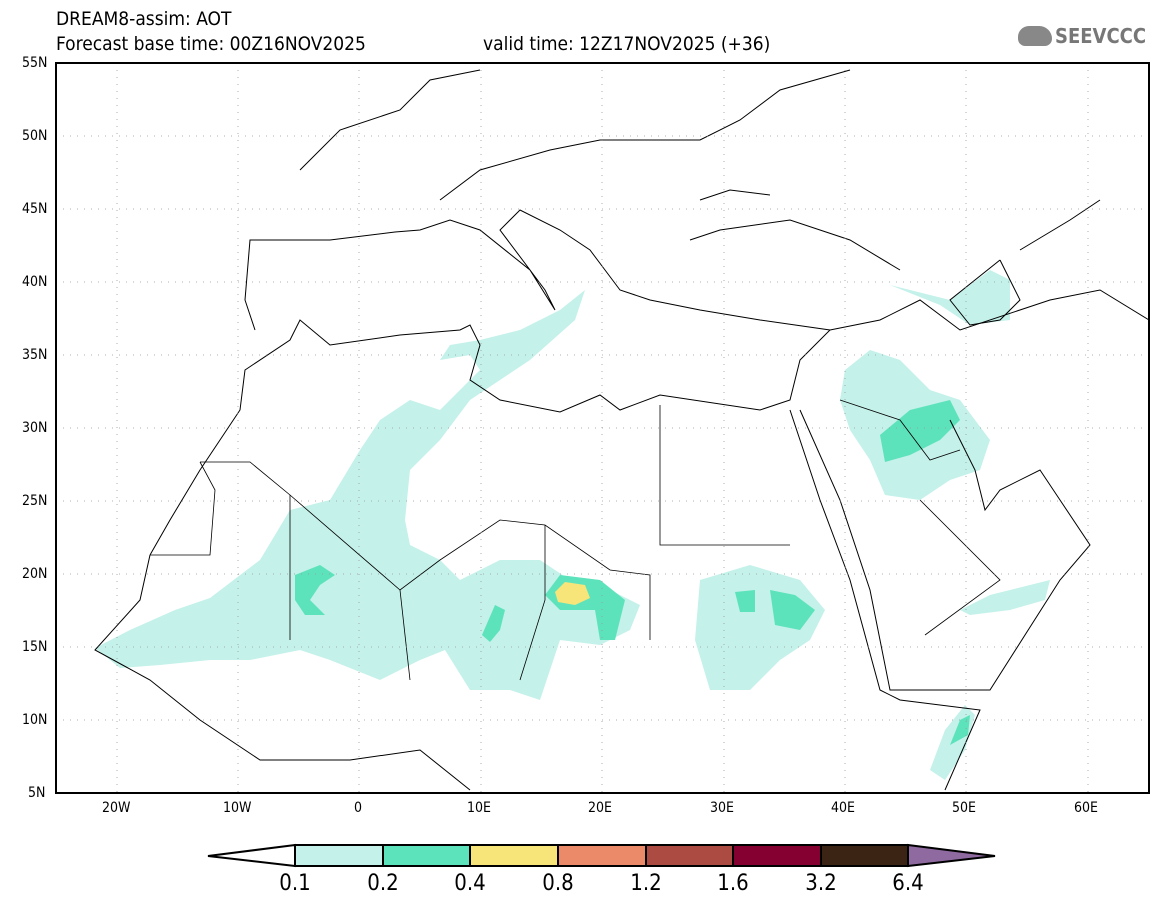 The width and height of the screenshot is (1165, 905). I want to click on aot-0.2-a, so click(315, 590).